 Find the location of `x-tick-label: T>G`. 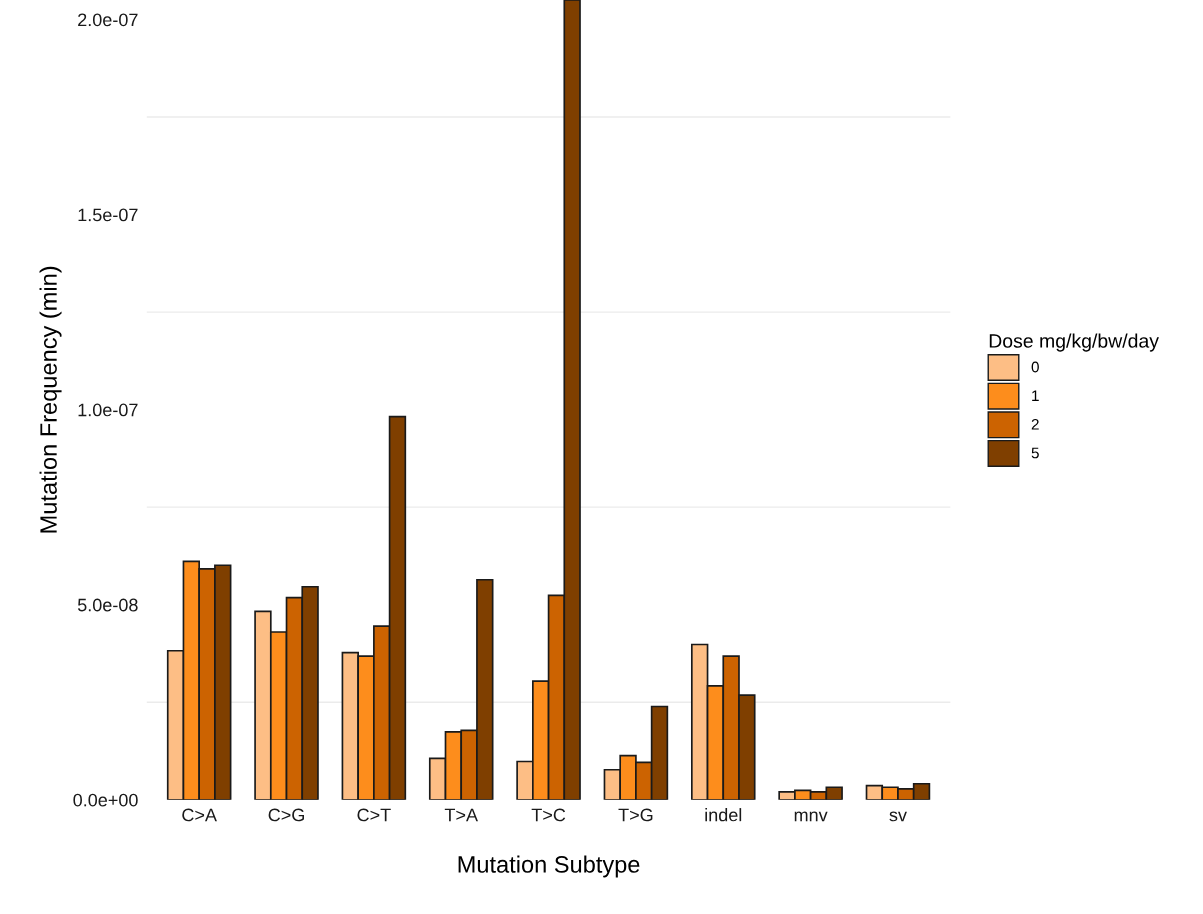

x-tick-label: T>G is located at coordinates (635, 815).